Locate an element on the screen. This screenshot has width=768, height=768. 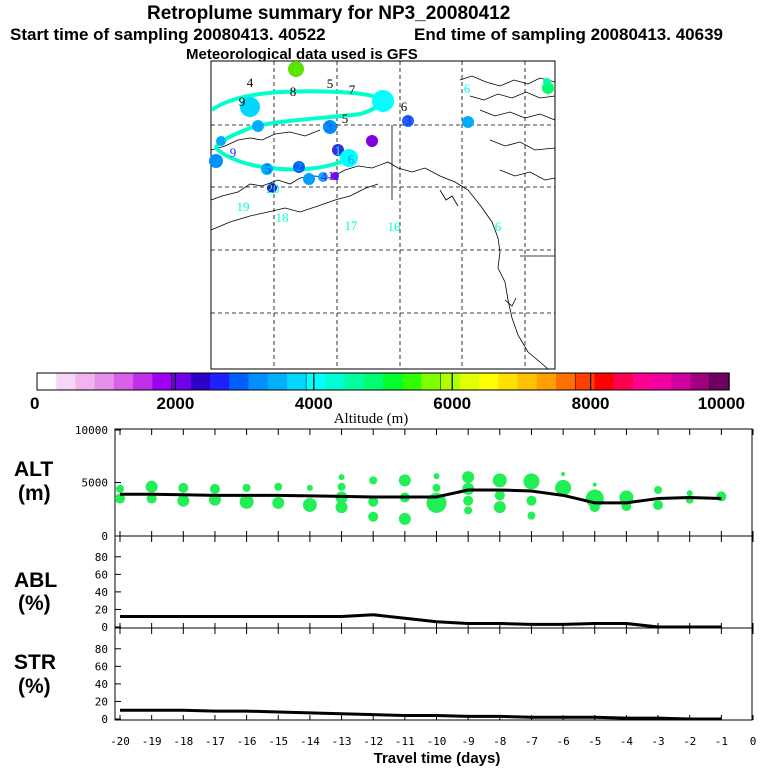
map-day-label: 11 is located at coordinates (334, 175).